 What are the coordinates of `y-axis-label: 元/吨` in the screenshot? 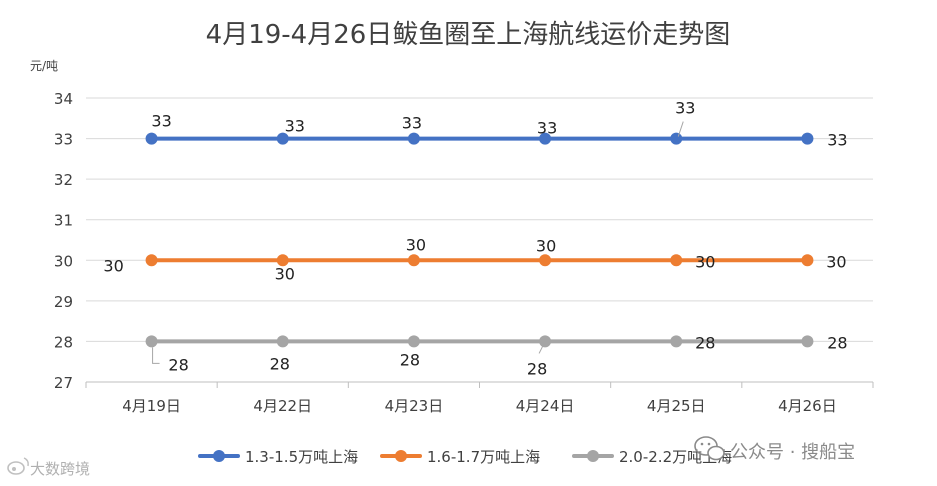 It's located at (44, 66).